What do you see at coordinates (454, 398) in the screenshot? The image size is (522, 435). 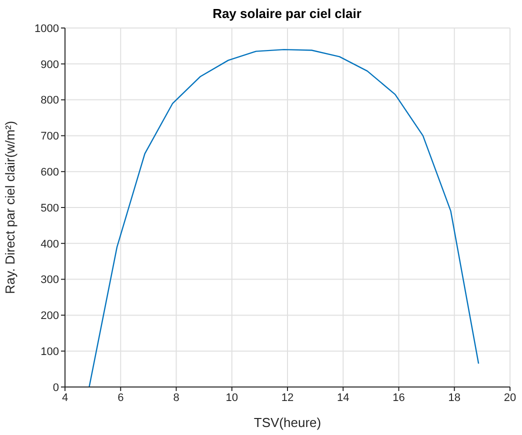 I see `x-tick-label: 18` at bounding box center [454, 398].